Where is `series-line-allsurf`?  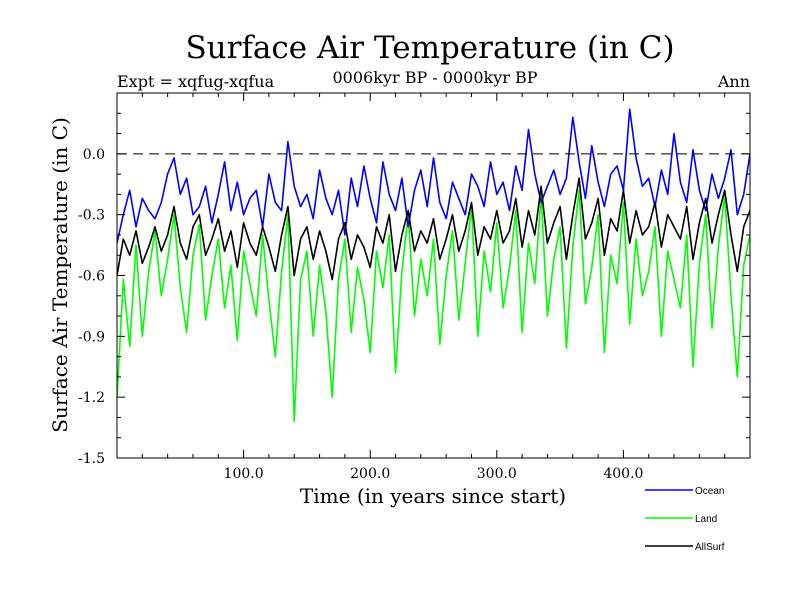 series-line-allsurf is located at coordinates (433, 229).